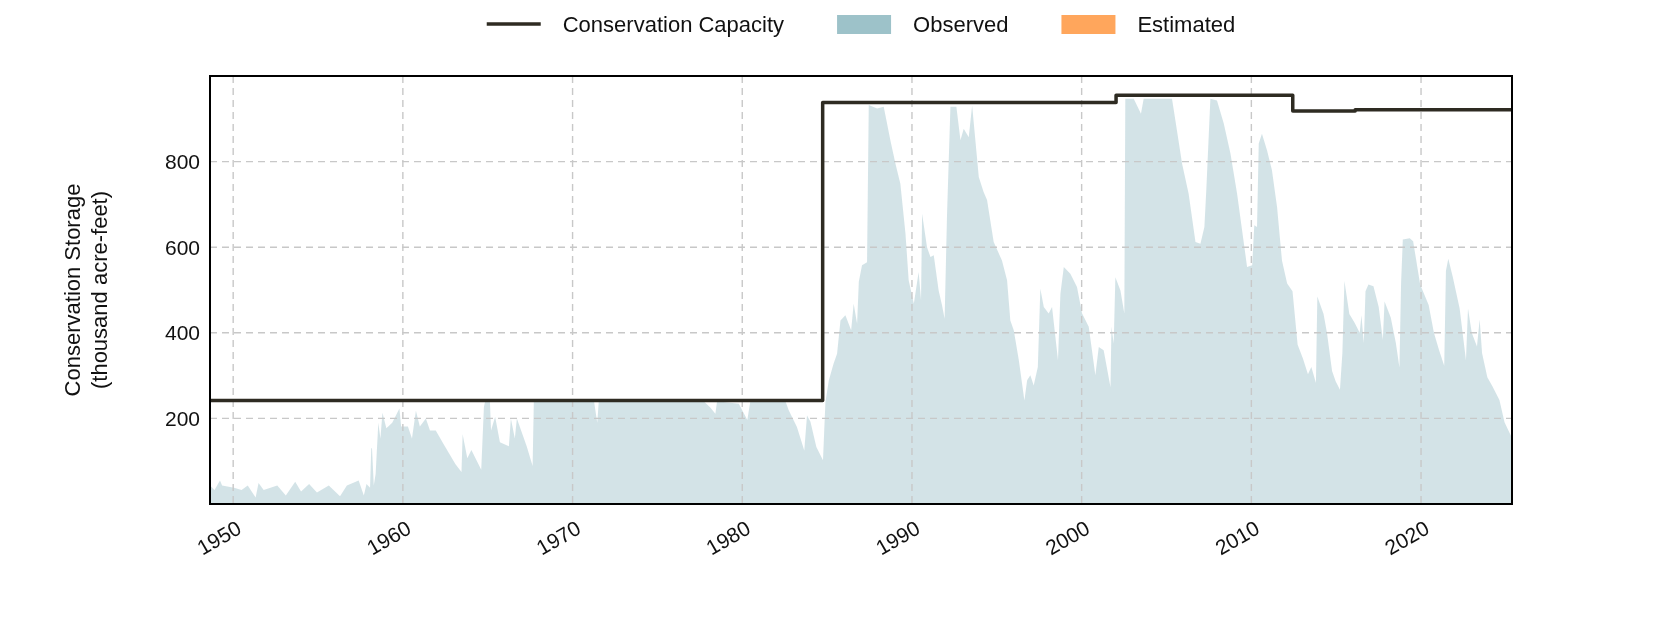 The height and width of the screenshot is (630, 1680). I want to click on y-tick-label: 800, so click(182, 162).